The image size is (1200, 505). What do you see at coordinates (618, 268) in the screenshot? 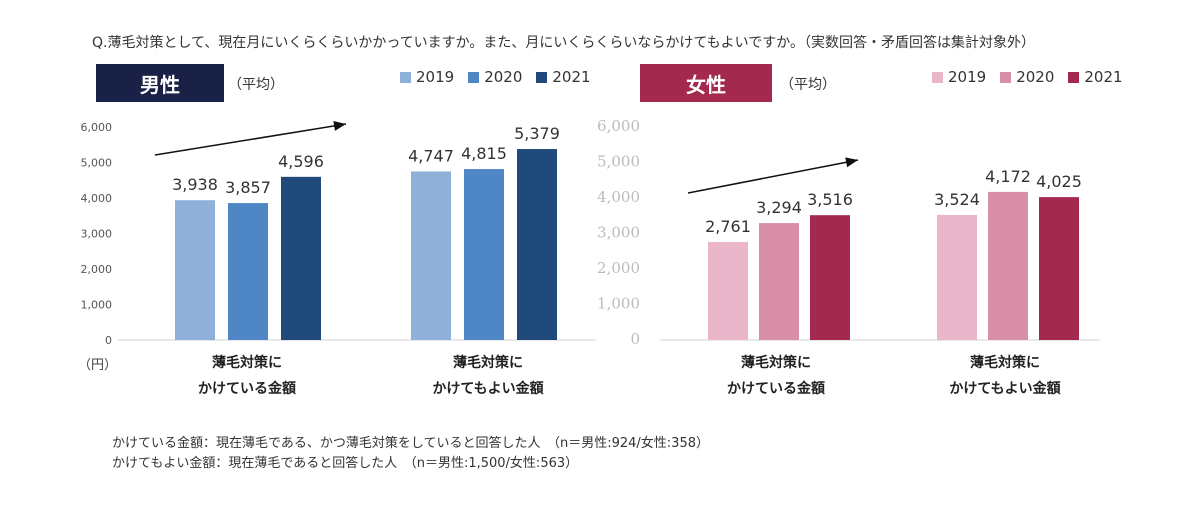
I see `female-ytick-label: 2,000` at bounding box center [618, 268].